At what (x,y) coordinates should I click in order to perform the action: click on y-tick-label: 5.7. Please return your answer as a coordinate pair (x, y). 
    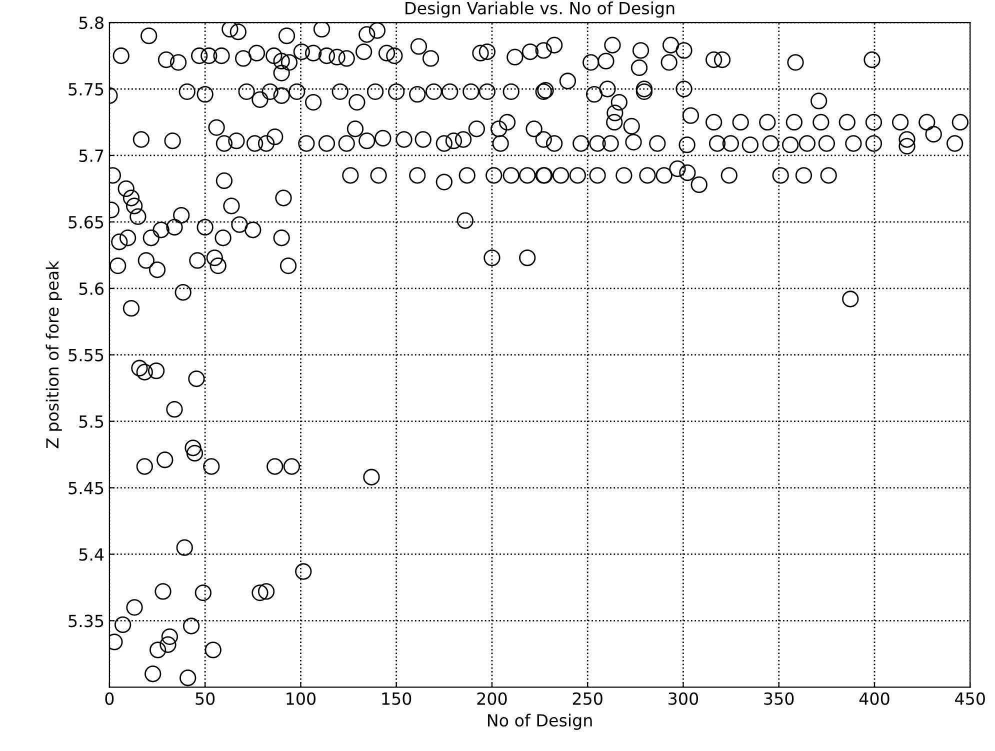
    Looking at the image, I should click on (91, 156).